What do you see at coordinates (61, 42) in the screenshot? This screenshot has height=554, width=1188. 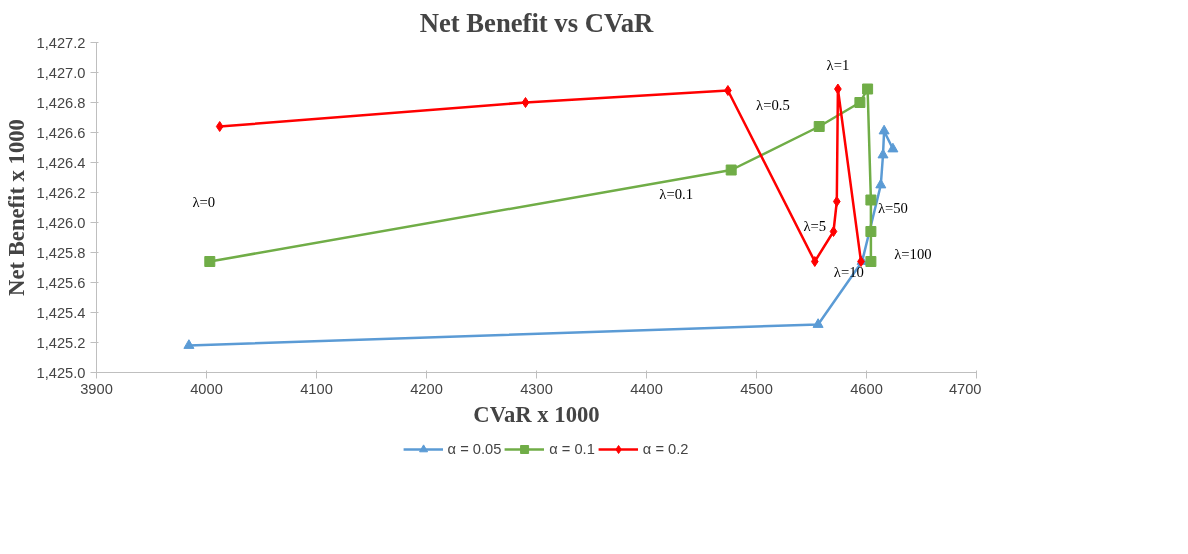 I see `y-tick-label: 1,427.2` at bounding box center [61, 42].